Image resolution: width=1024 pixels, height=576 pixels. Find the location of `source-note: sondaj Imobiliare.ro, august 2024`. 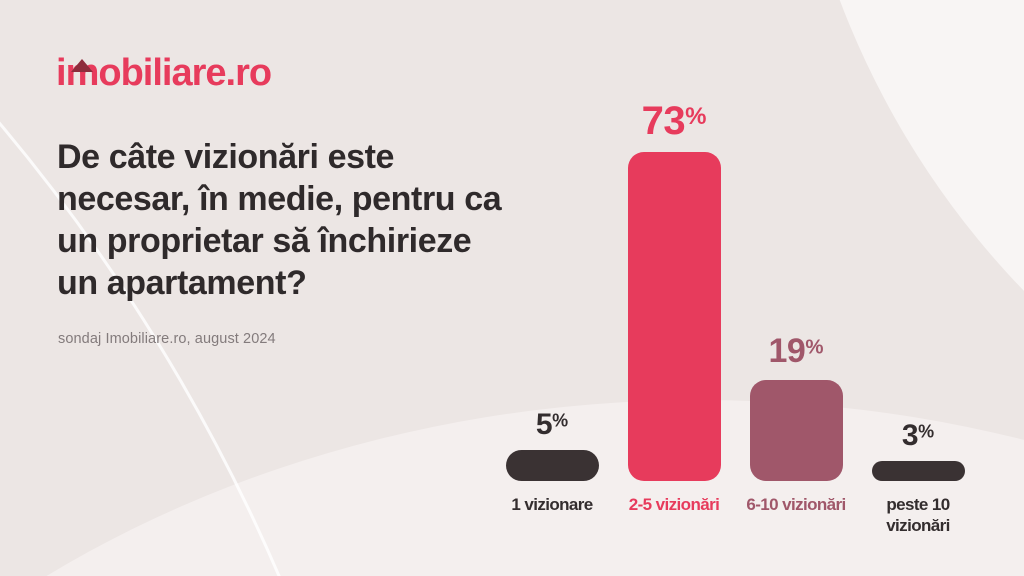

source-note: sondaj Imobiliare.ro, august 2024 is located at coordinates (167, 339).